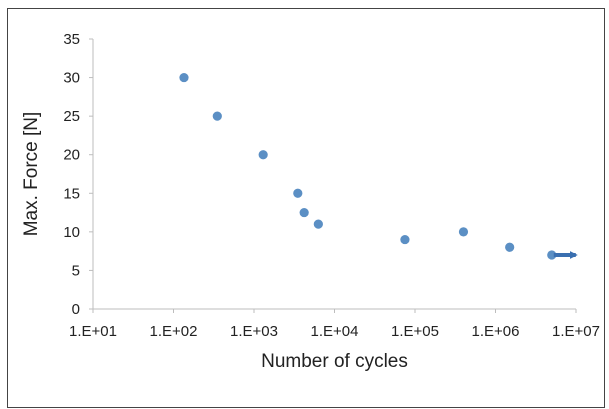 The image size is (609, 409). Describe the element at coordinates (71, 232) in the screenshot. I see `y-tick-label: 10` at that location.